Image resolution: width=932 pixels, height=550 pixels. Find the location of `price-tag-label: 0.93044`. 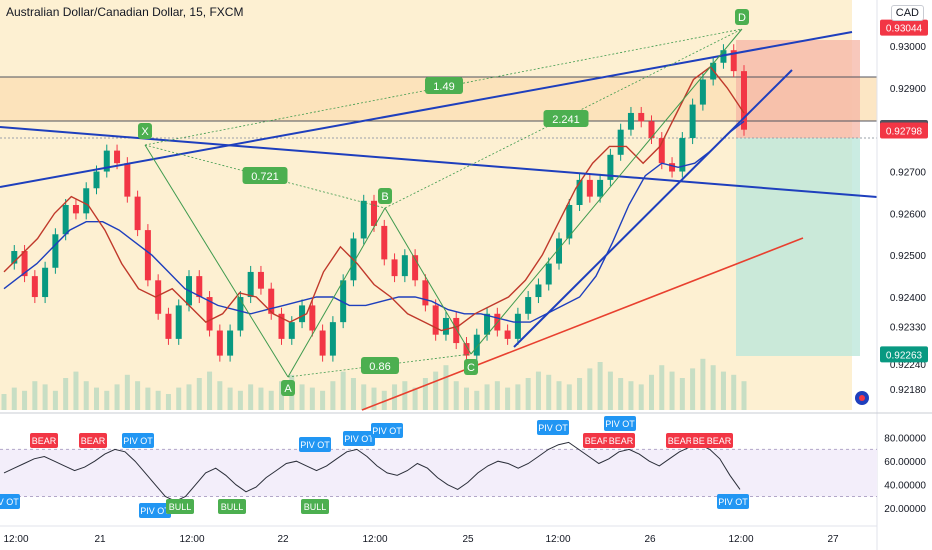

price-tag-label: 0.93044 is located at coordinates (904, 29).